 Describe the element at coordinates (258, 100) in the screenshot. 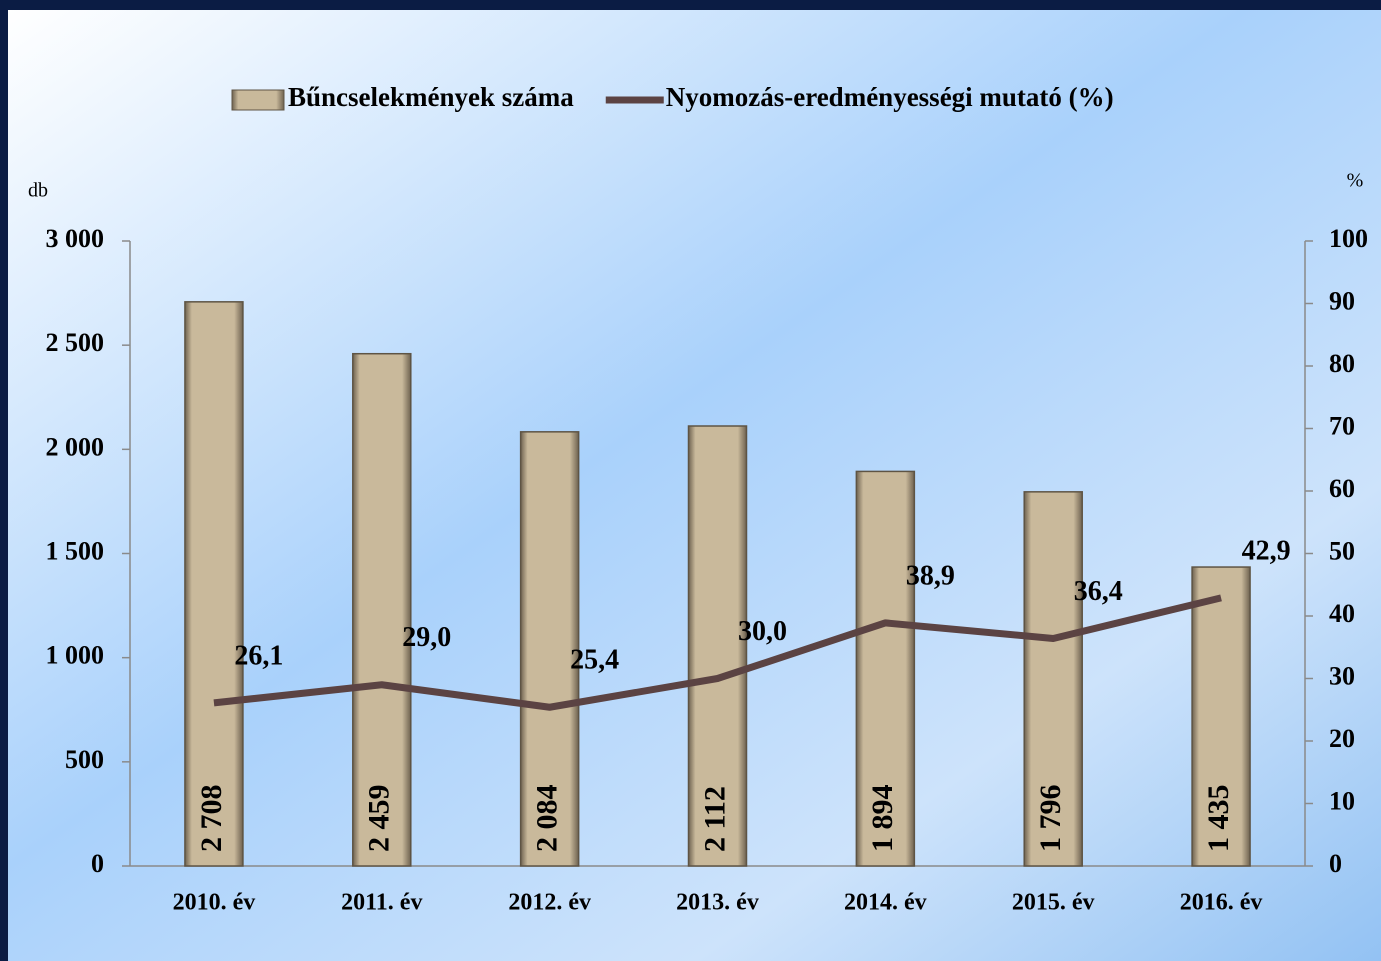

I see `legend-swatch` at that location.